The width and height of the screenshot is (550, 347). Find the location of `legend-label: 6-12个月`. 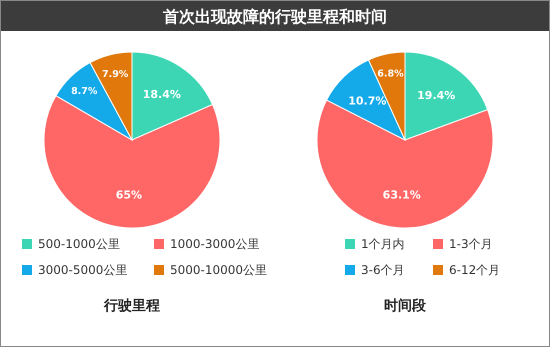

legend-label: 6-12个月 is located at coordinates (474, 270).